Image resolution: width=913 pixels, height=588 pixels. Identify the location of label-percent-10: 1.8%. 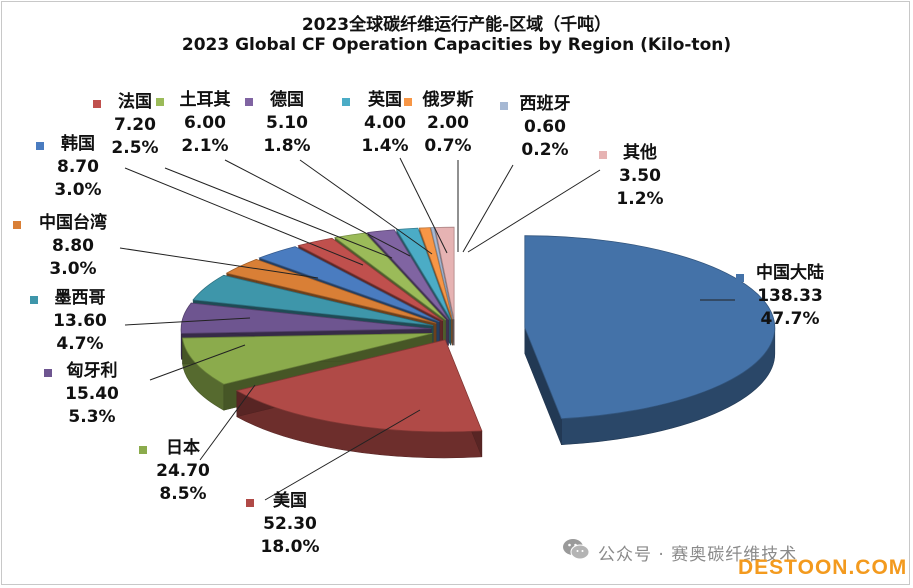
(286, 146).